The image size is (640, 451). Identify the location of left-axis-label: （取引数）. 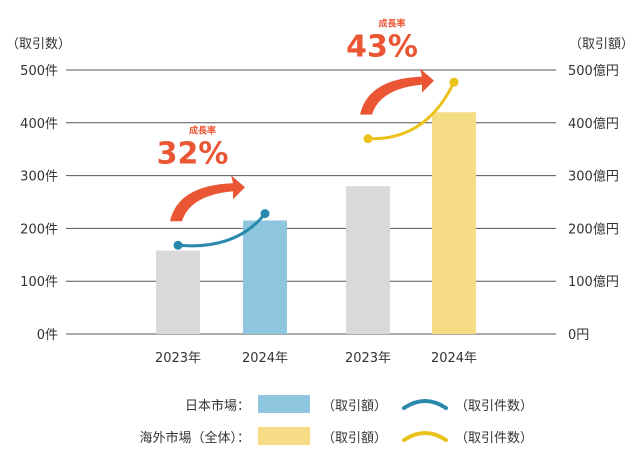
(38, 44).